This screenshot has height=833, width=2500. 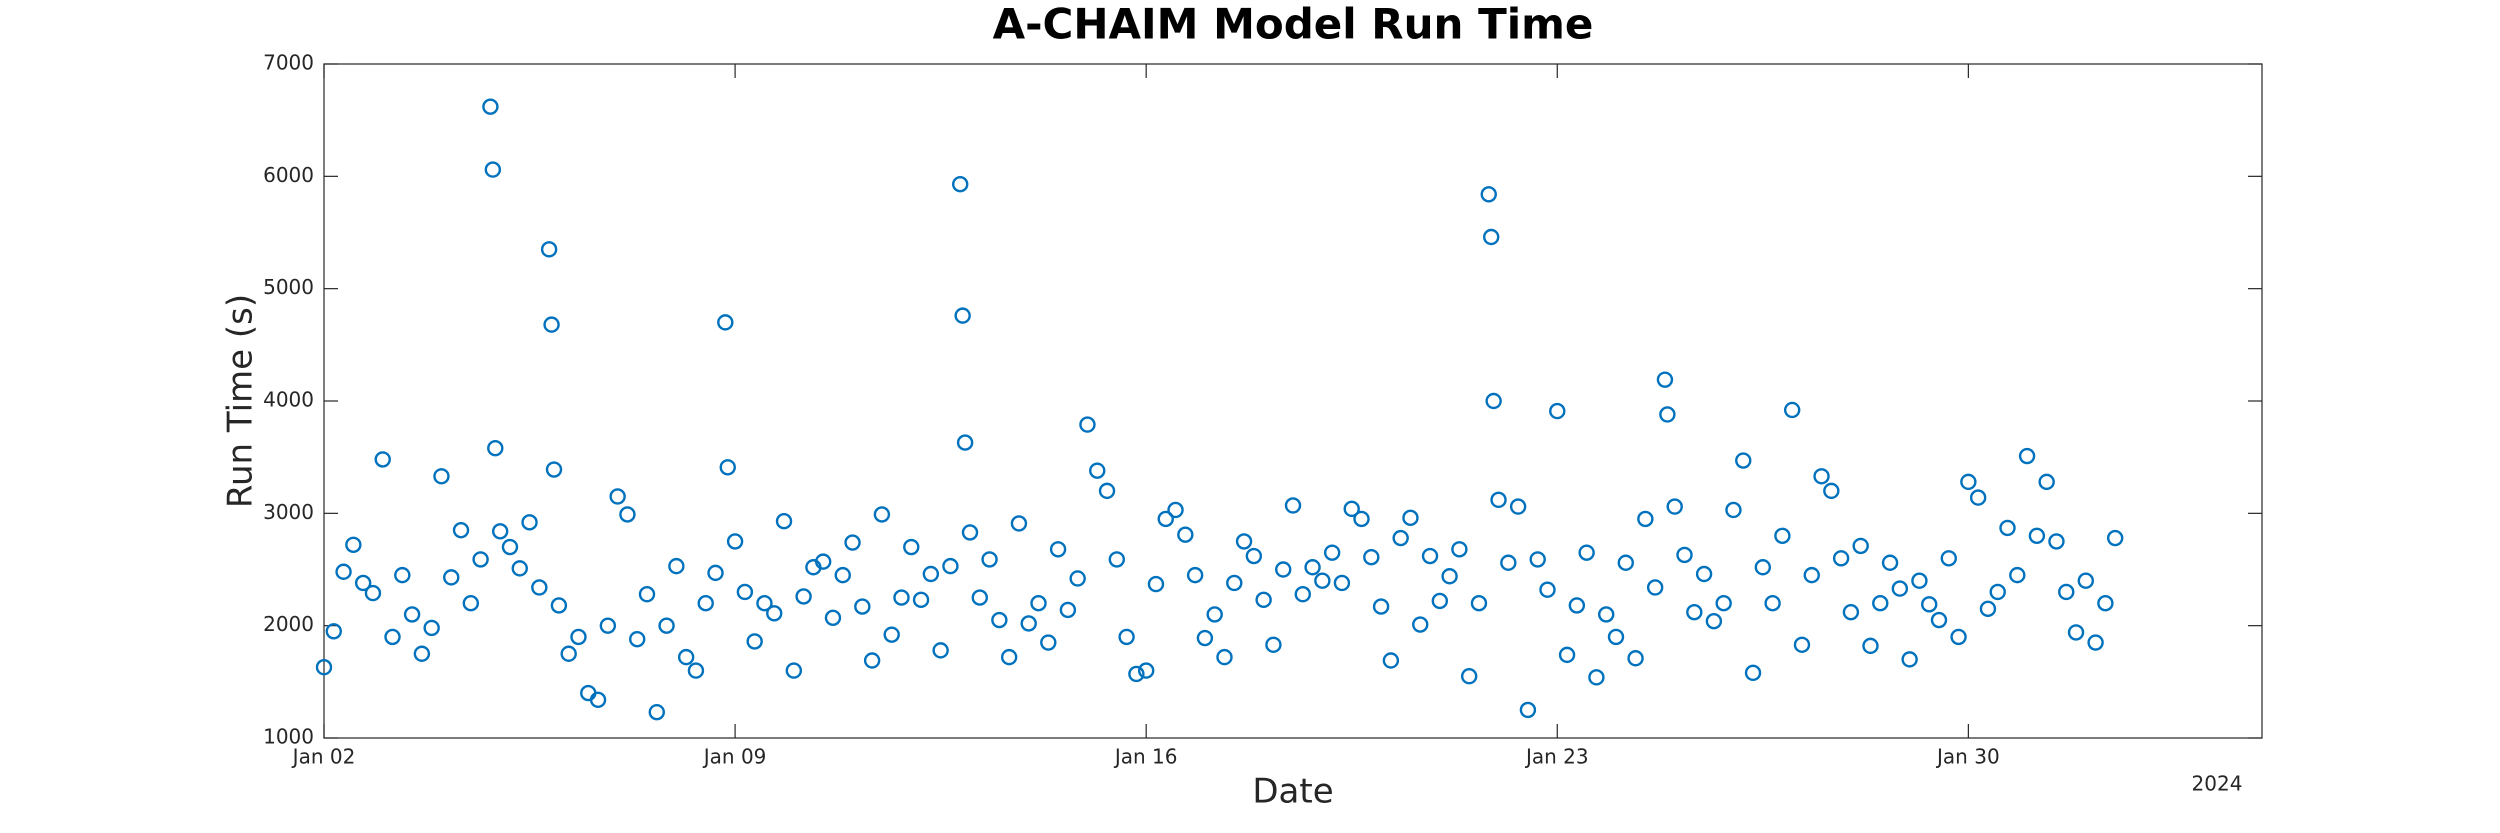 I want to click on x-tick-label: Jan 30, so click(x=1967, y=757).